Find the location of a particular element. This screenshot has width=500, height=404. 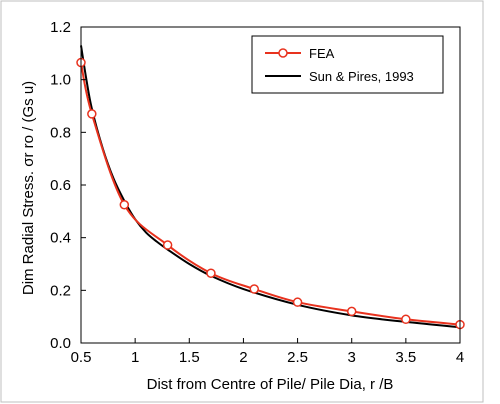

y-tick-label: 0.6 is located at coordinates (60, 185).